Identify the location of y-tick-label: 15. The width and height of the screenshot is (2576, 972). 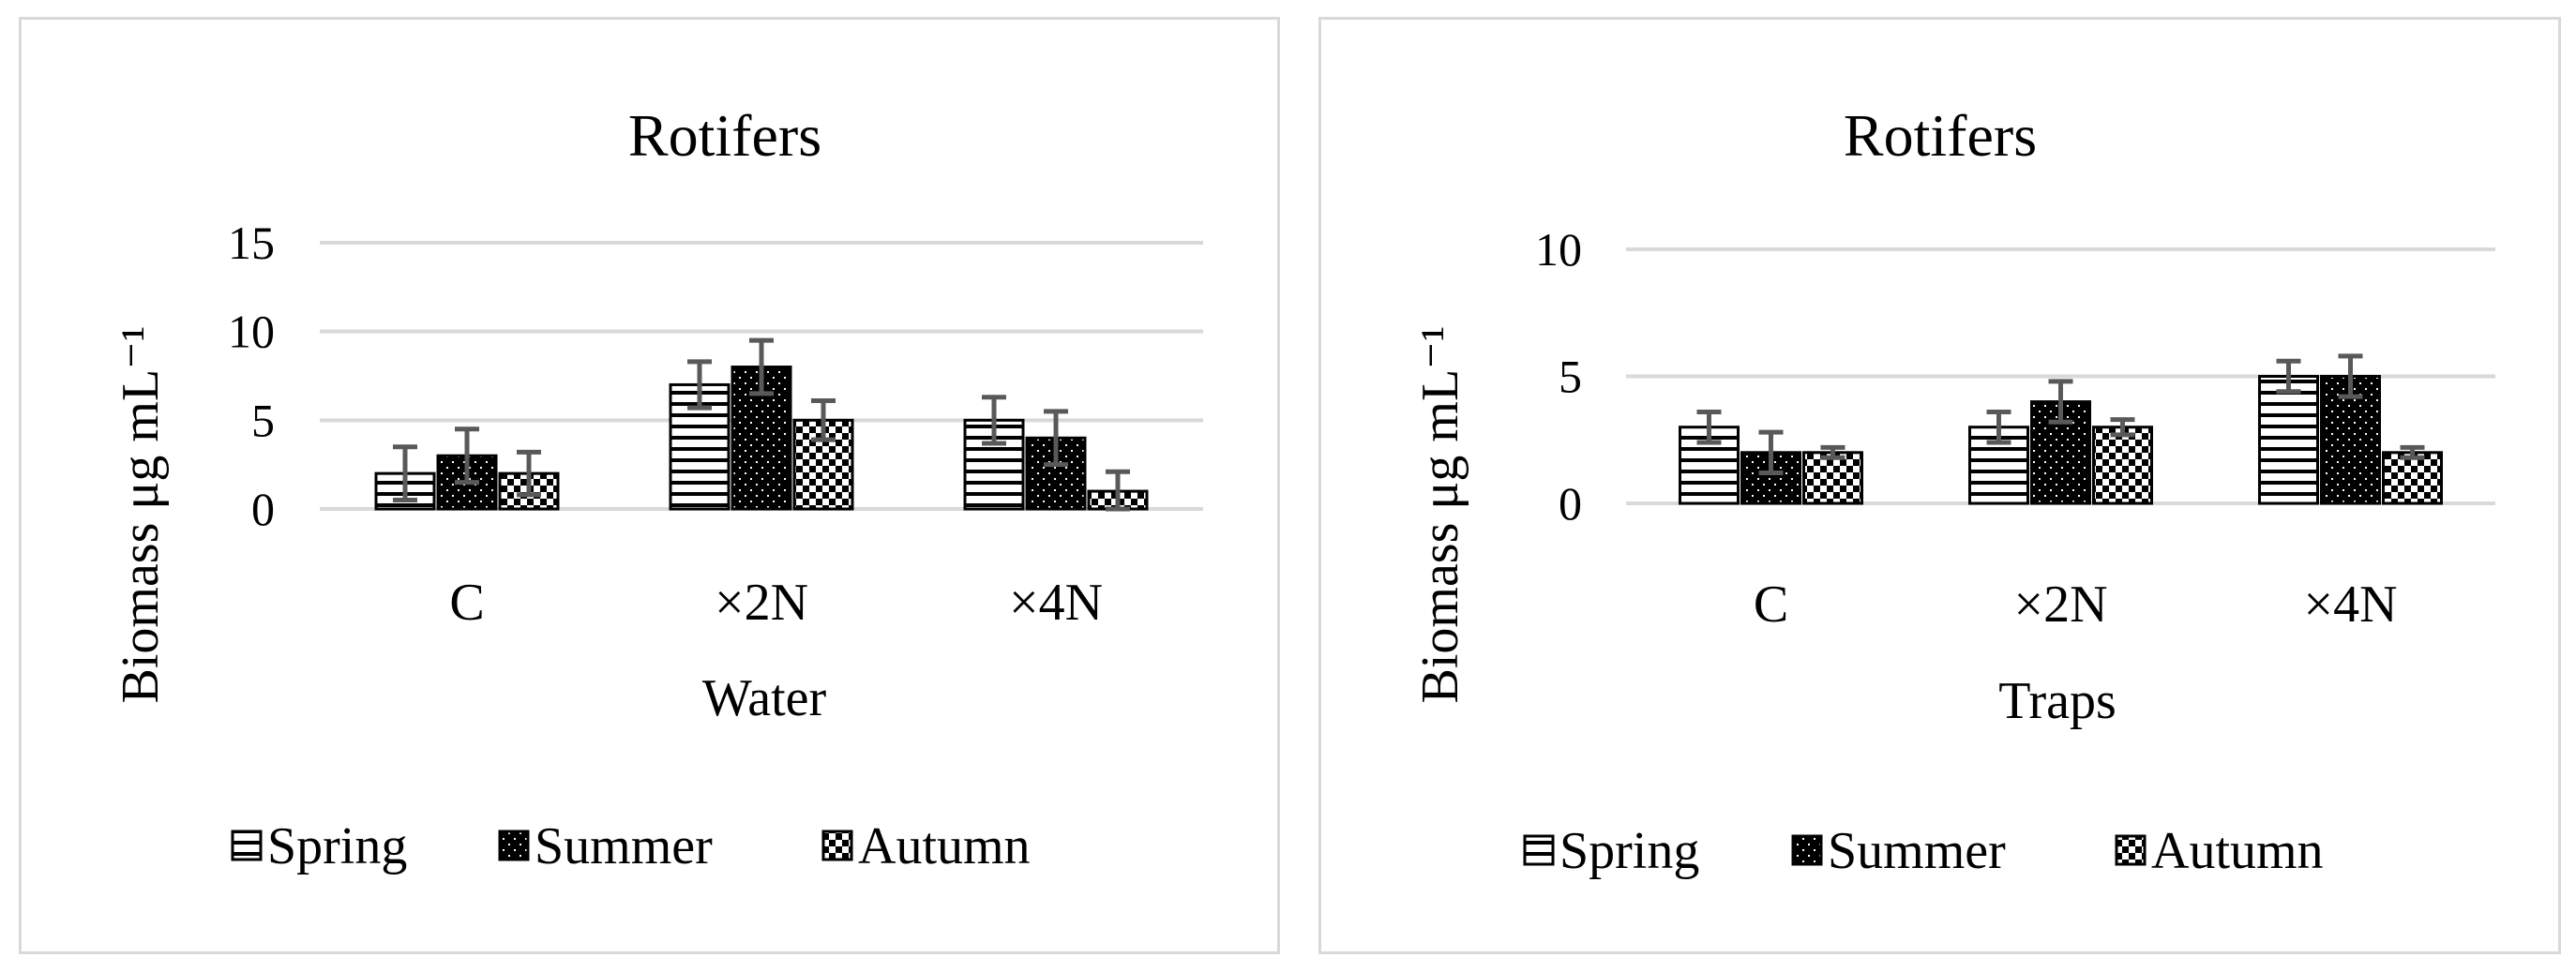
(251, 243).